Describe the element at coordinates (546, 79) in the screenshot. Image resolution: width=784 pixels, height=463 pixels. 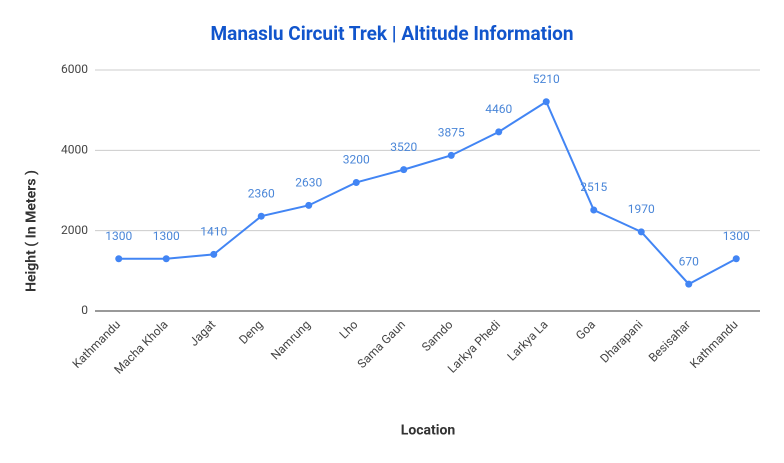
I see `value-label: 5210` at that location.